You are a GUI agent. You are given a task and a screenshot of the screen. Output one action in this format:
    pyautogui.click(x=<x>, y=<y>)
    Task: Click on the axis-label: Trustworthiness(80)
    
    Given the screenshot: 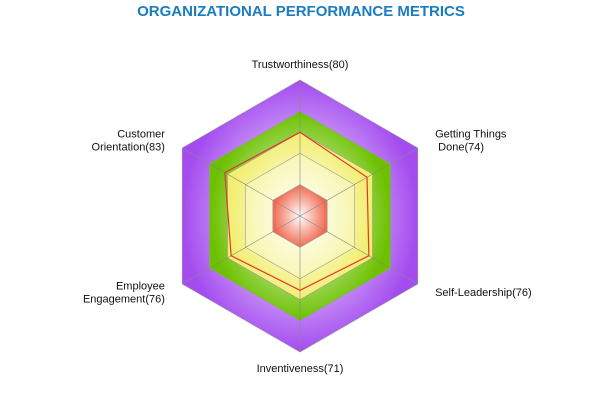 What is the action you would take?
    pyautogui.click(x=300, y=65)
    